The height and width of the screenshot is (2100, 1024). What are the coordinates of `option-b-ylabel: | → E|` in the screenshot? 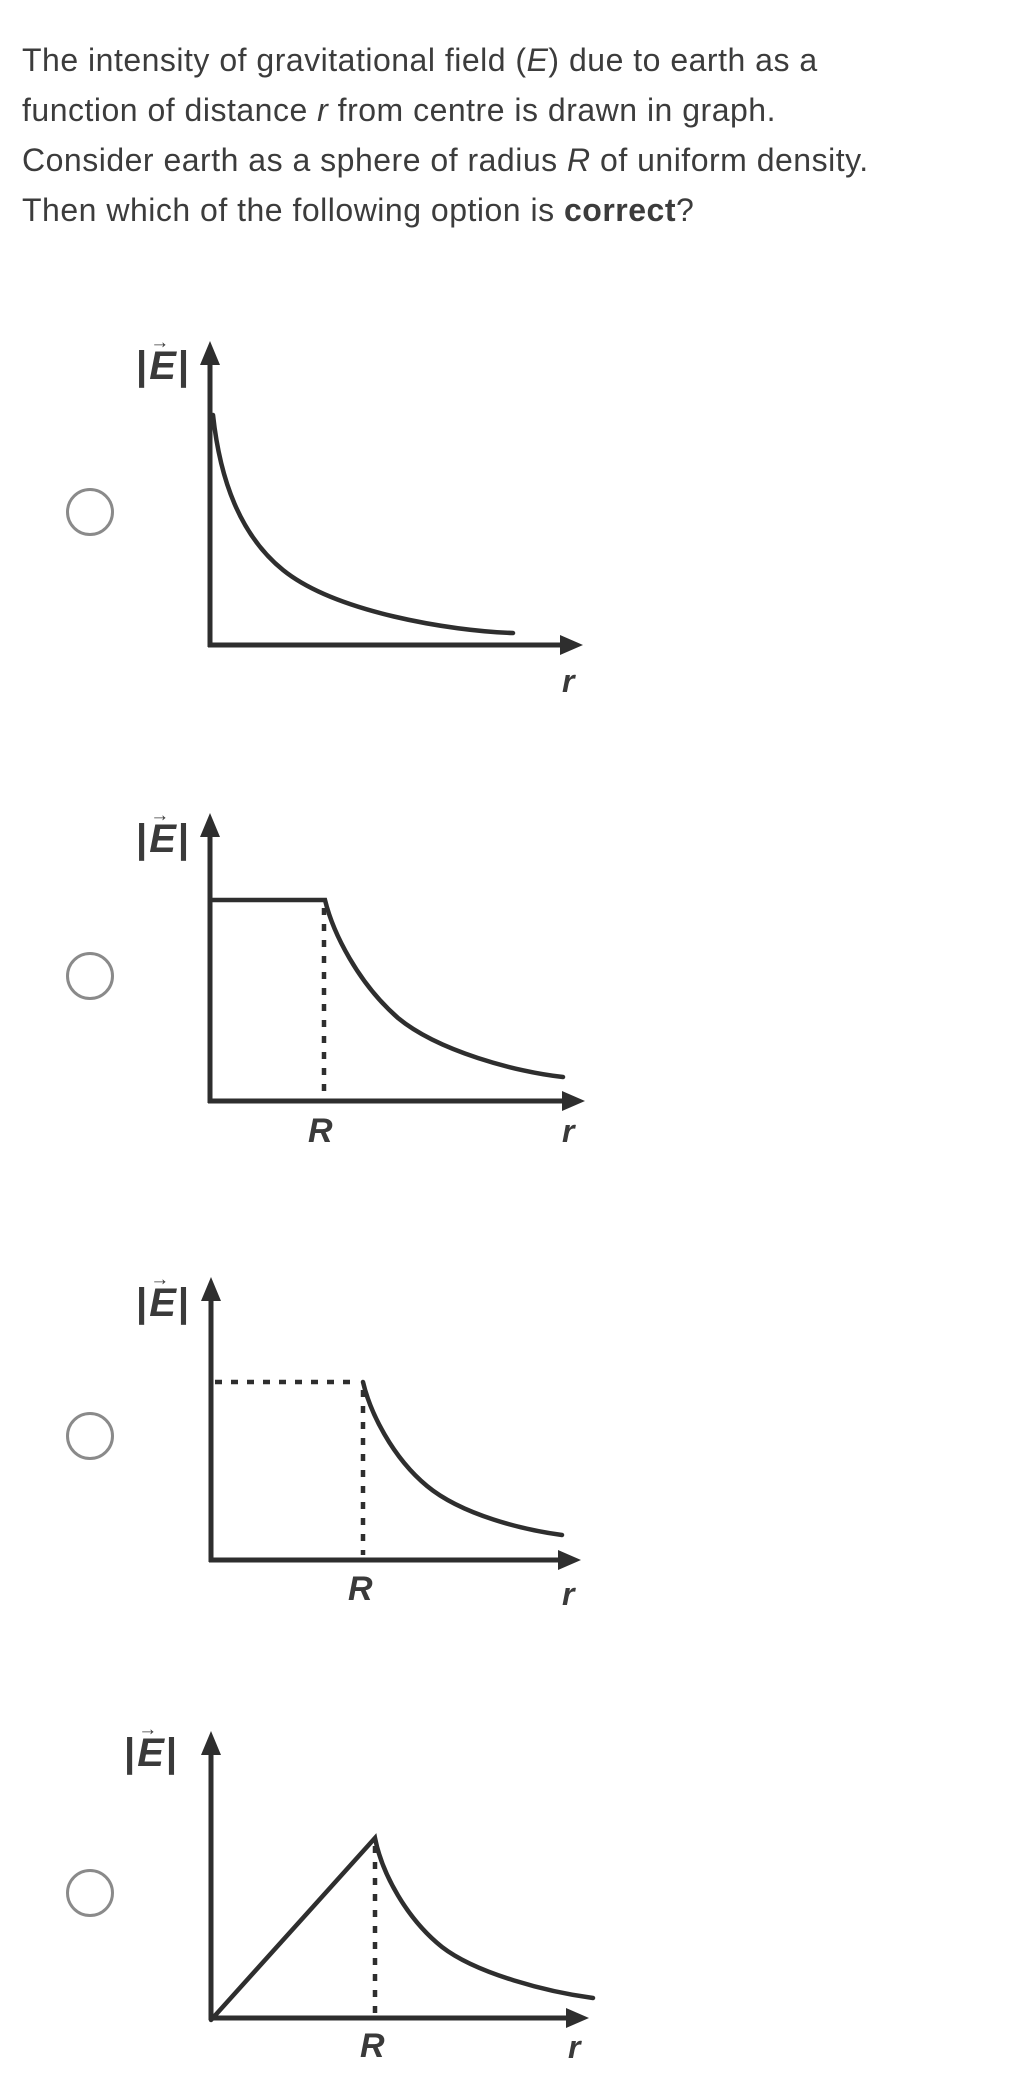 It's located at (163, 833).